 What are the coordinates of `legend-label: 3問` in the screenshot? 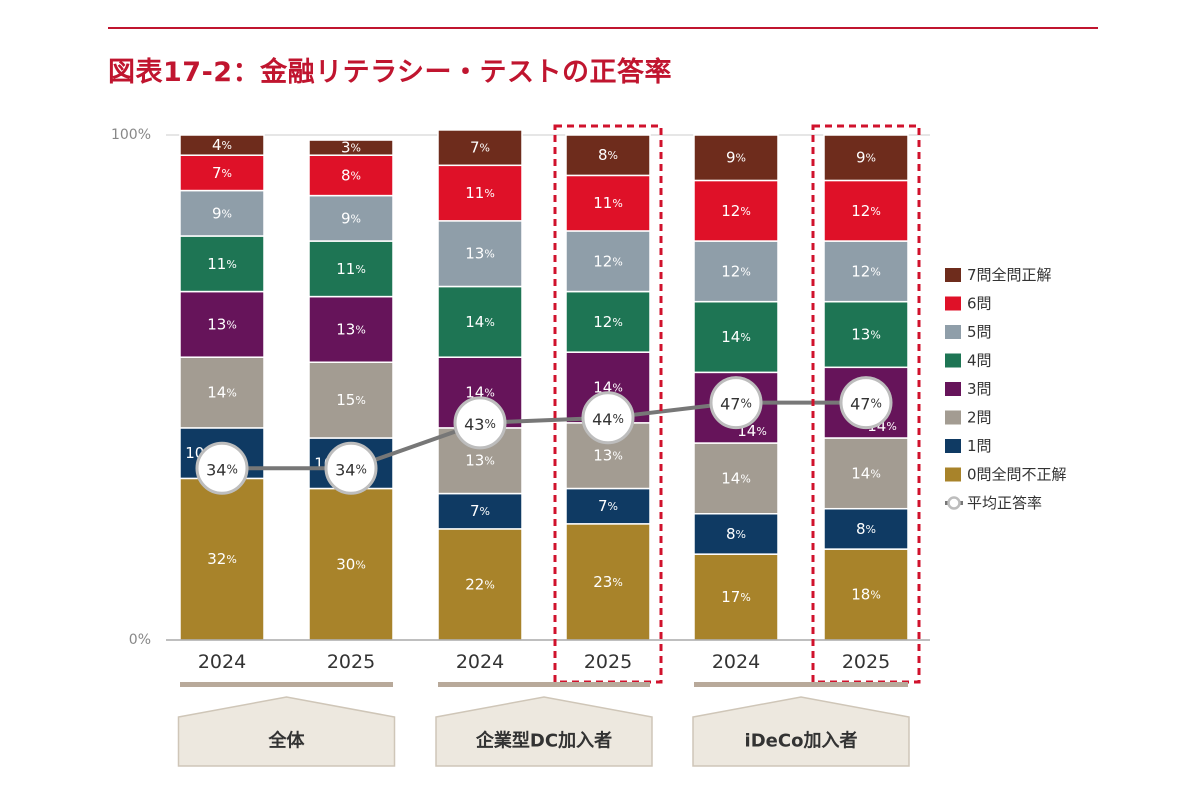 It's located at (979, 389).